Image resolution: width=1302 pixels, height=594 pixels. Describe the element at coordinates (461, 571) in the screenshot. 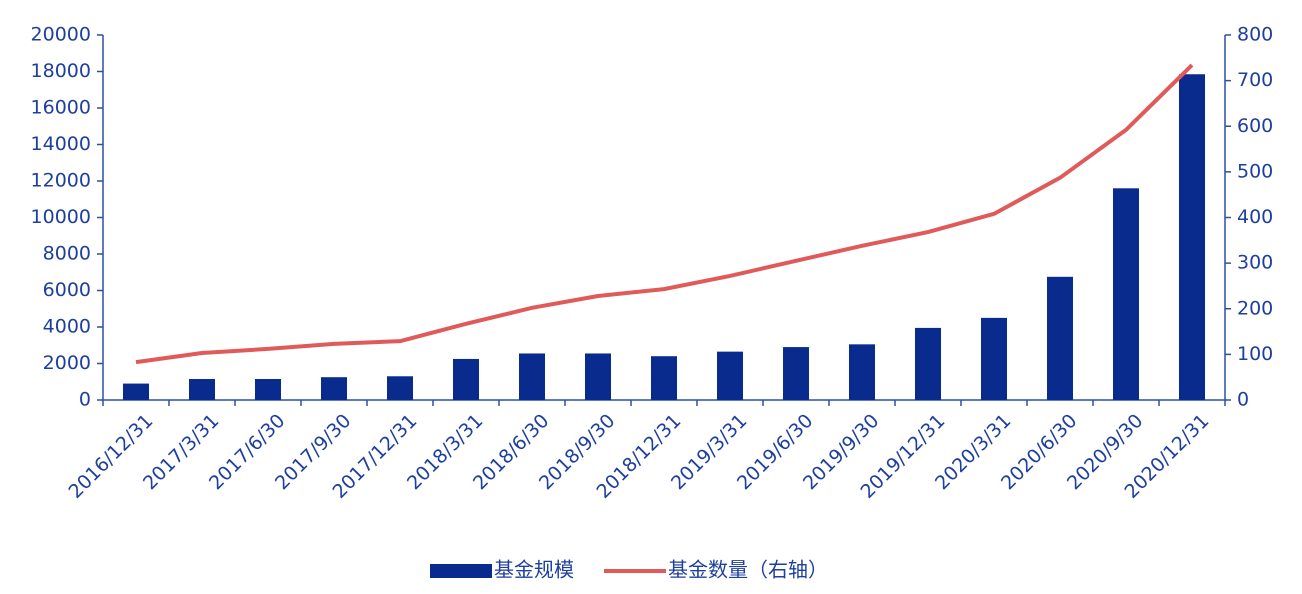

I see `legend-swatch` at that location.